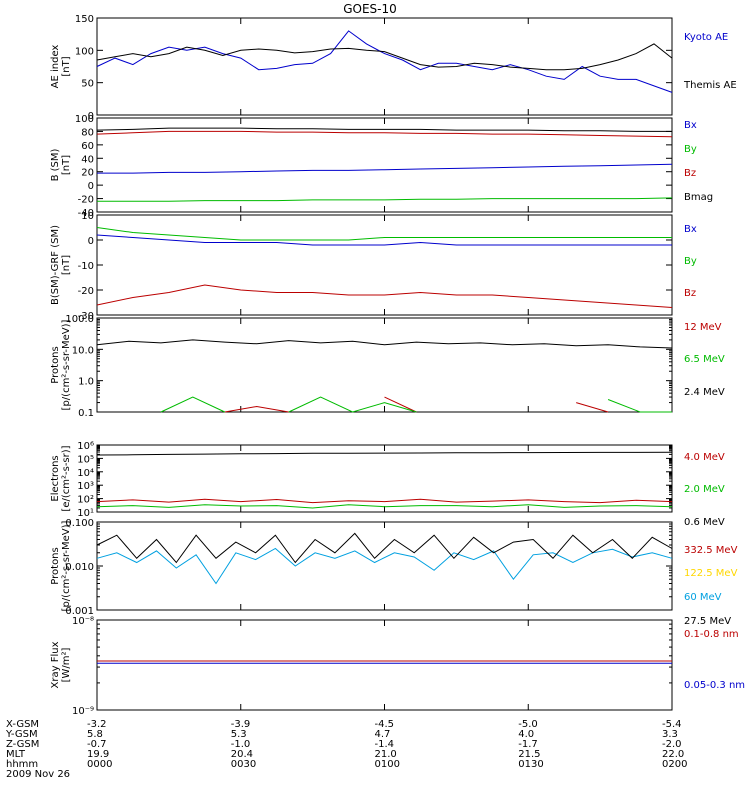 The width and height of the screenshot is (750, 800). Describe the element at coordinates (21, 734) in the screenshot. I see `footer-row-label: Y-GSM` at that location.